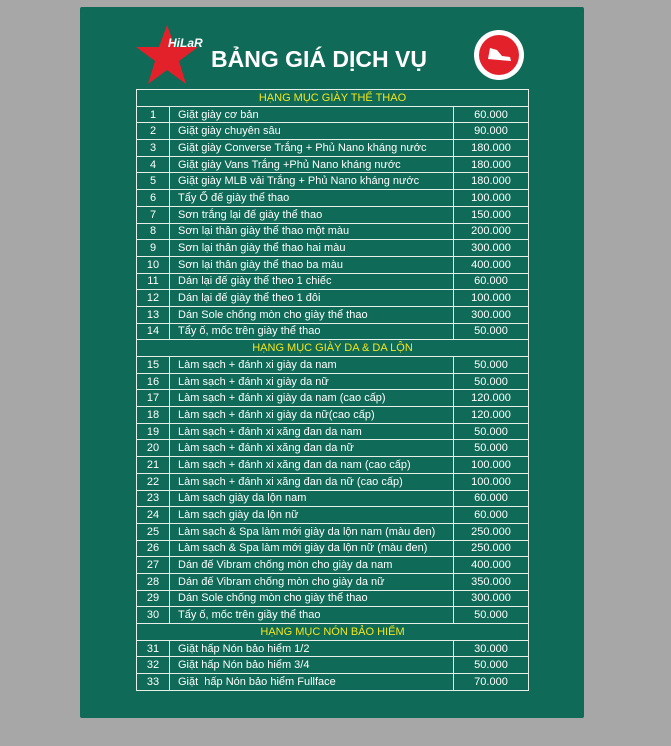  Describe the element at coordinates (153, 515) in the screenshot. I see `row-number: 24` at that location.